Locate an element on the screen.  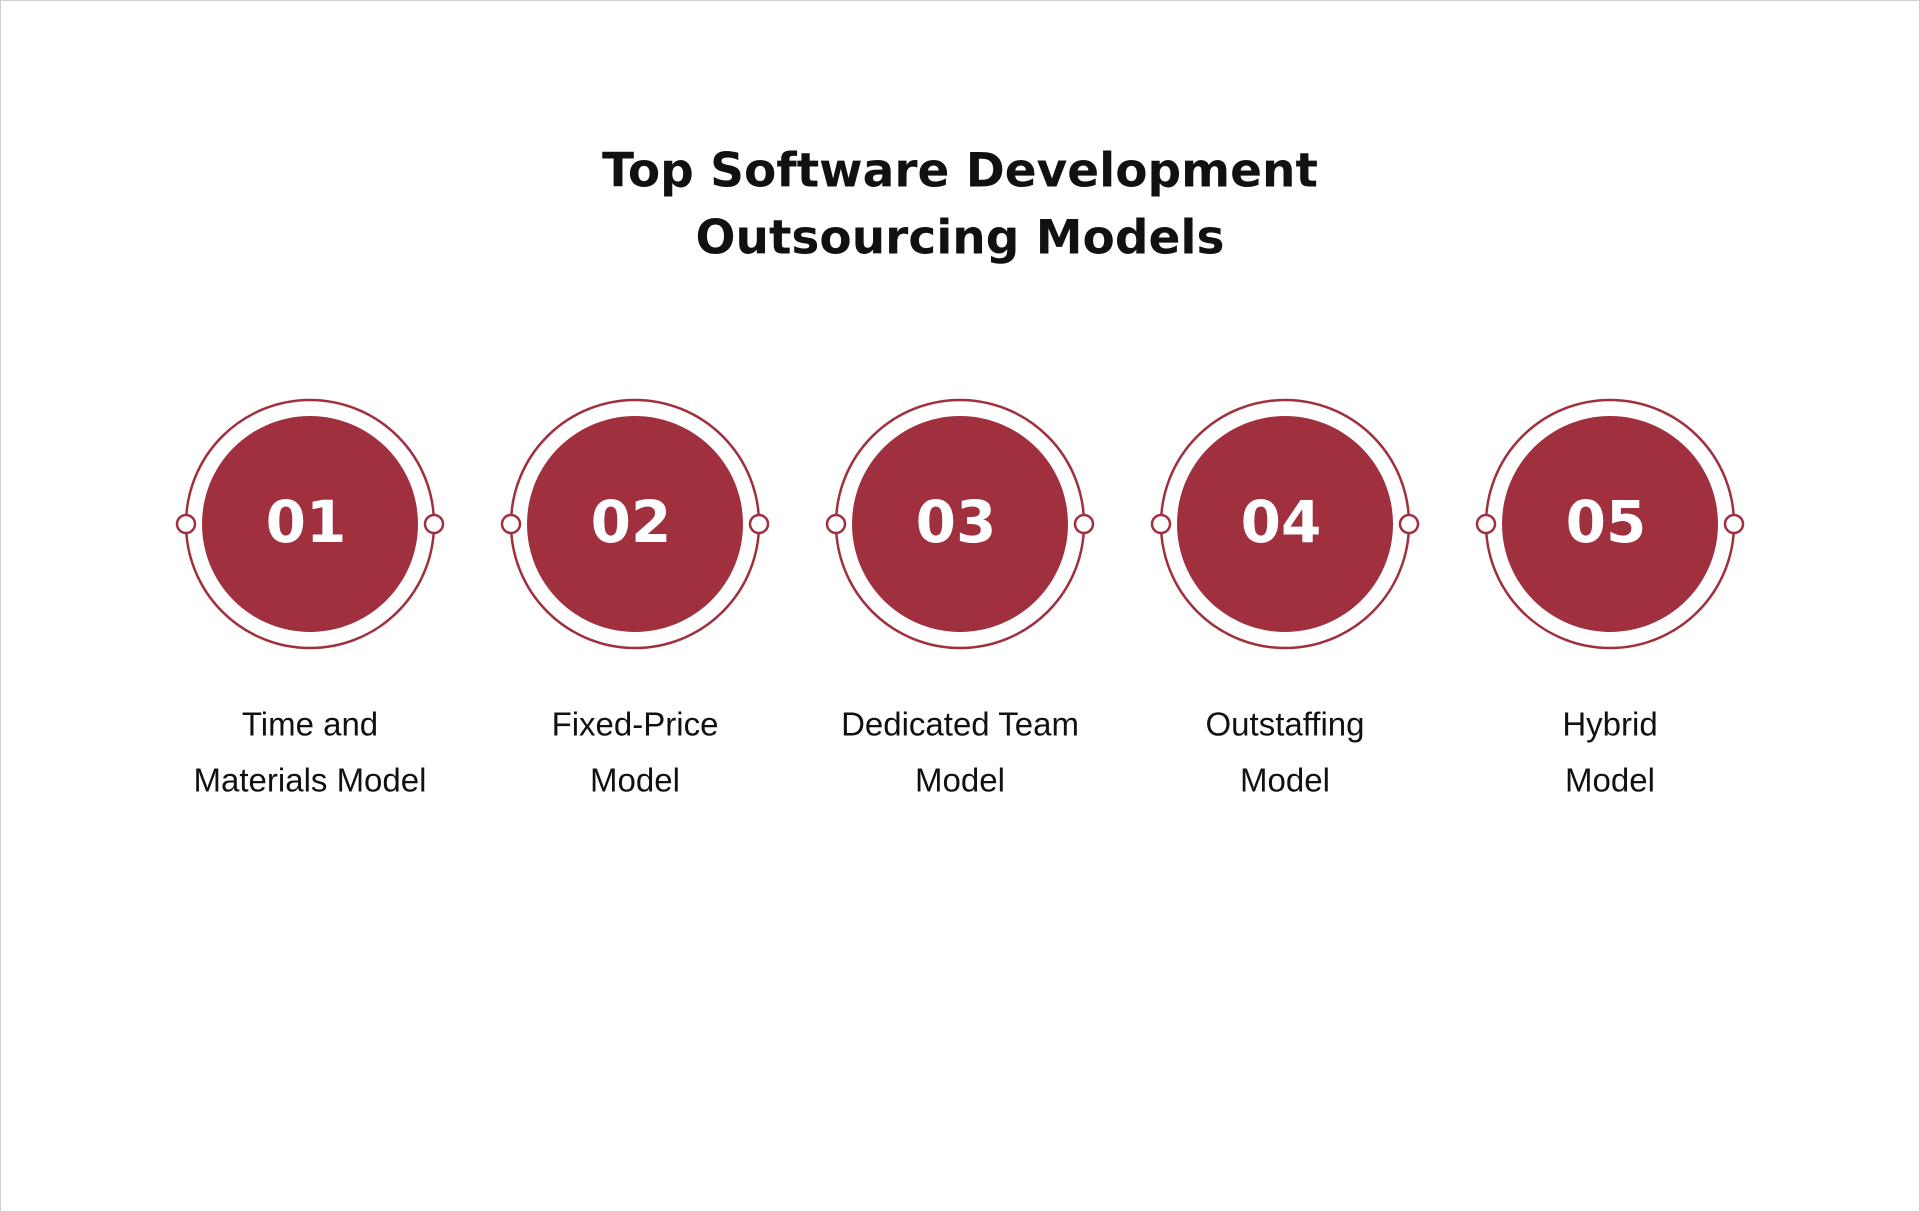
item-number: 02 is located at coordinates (631, 522).